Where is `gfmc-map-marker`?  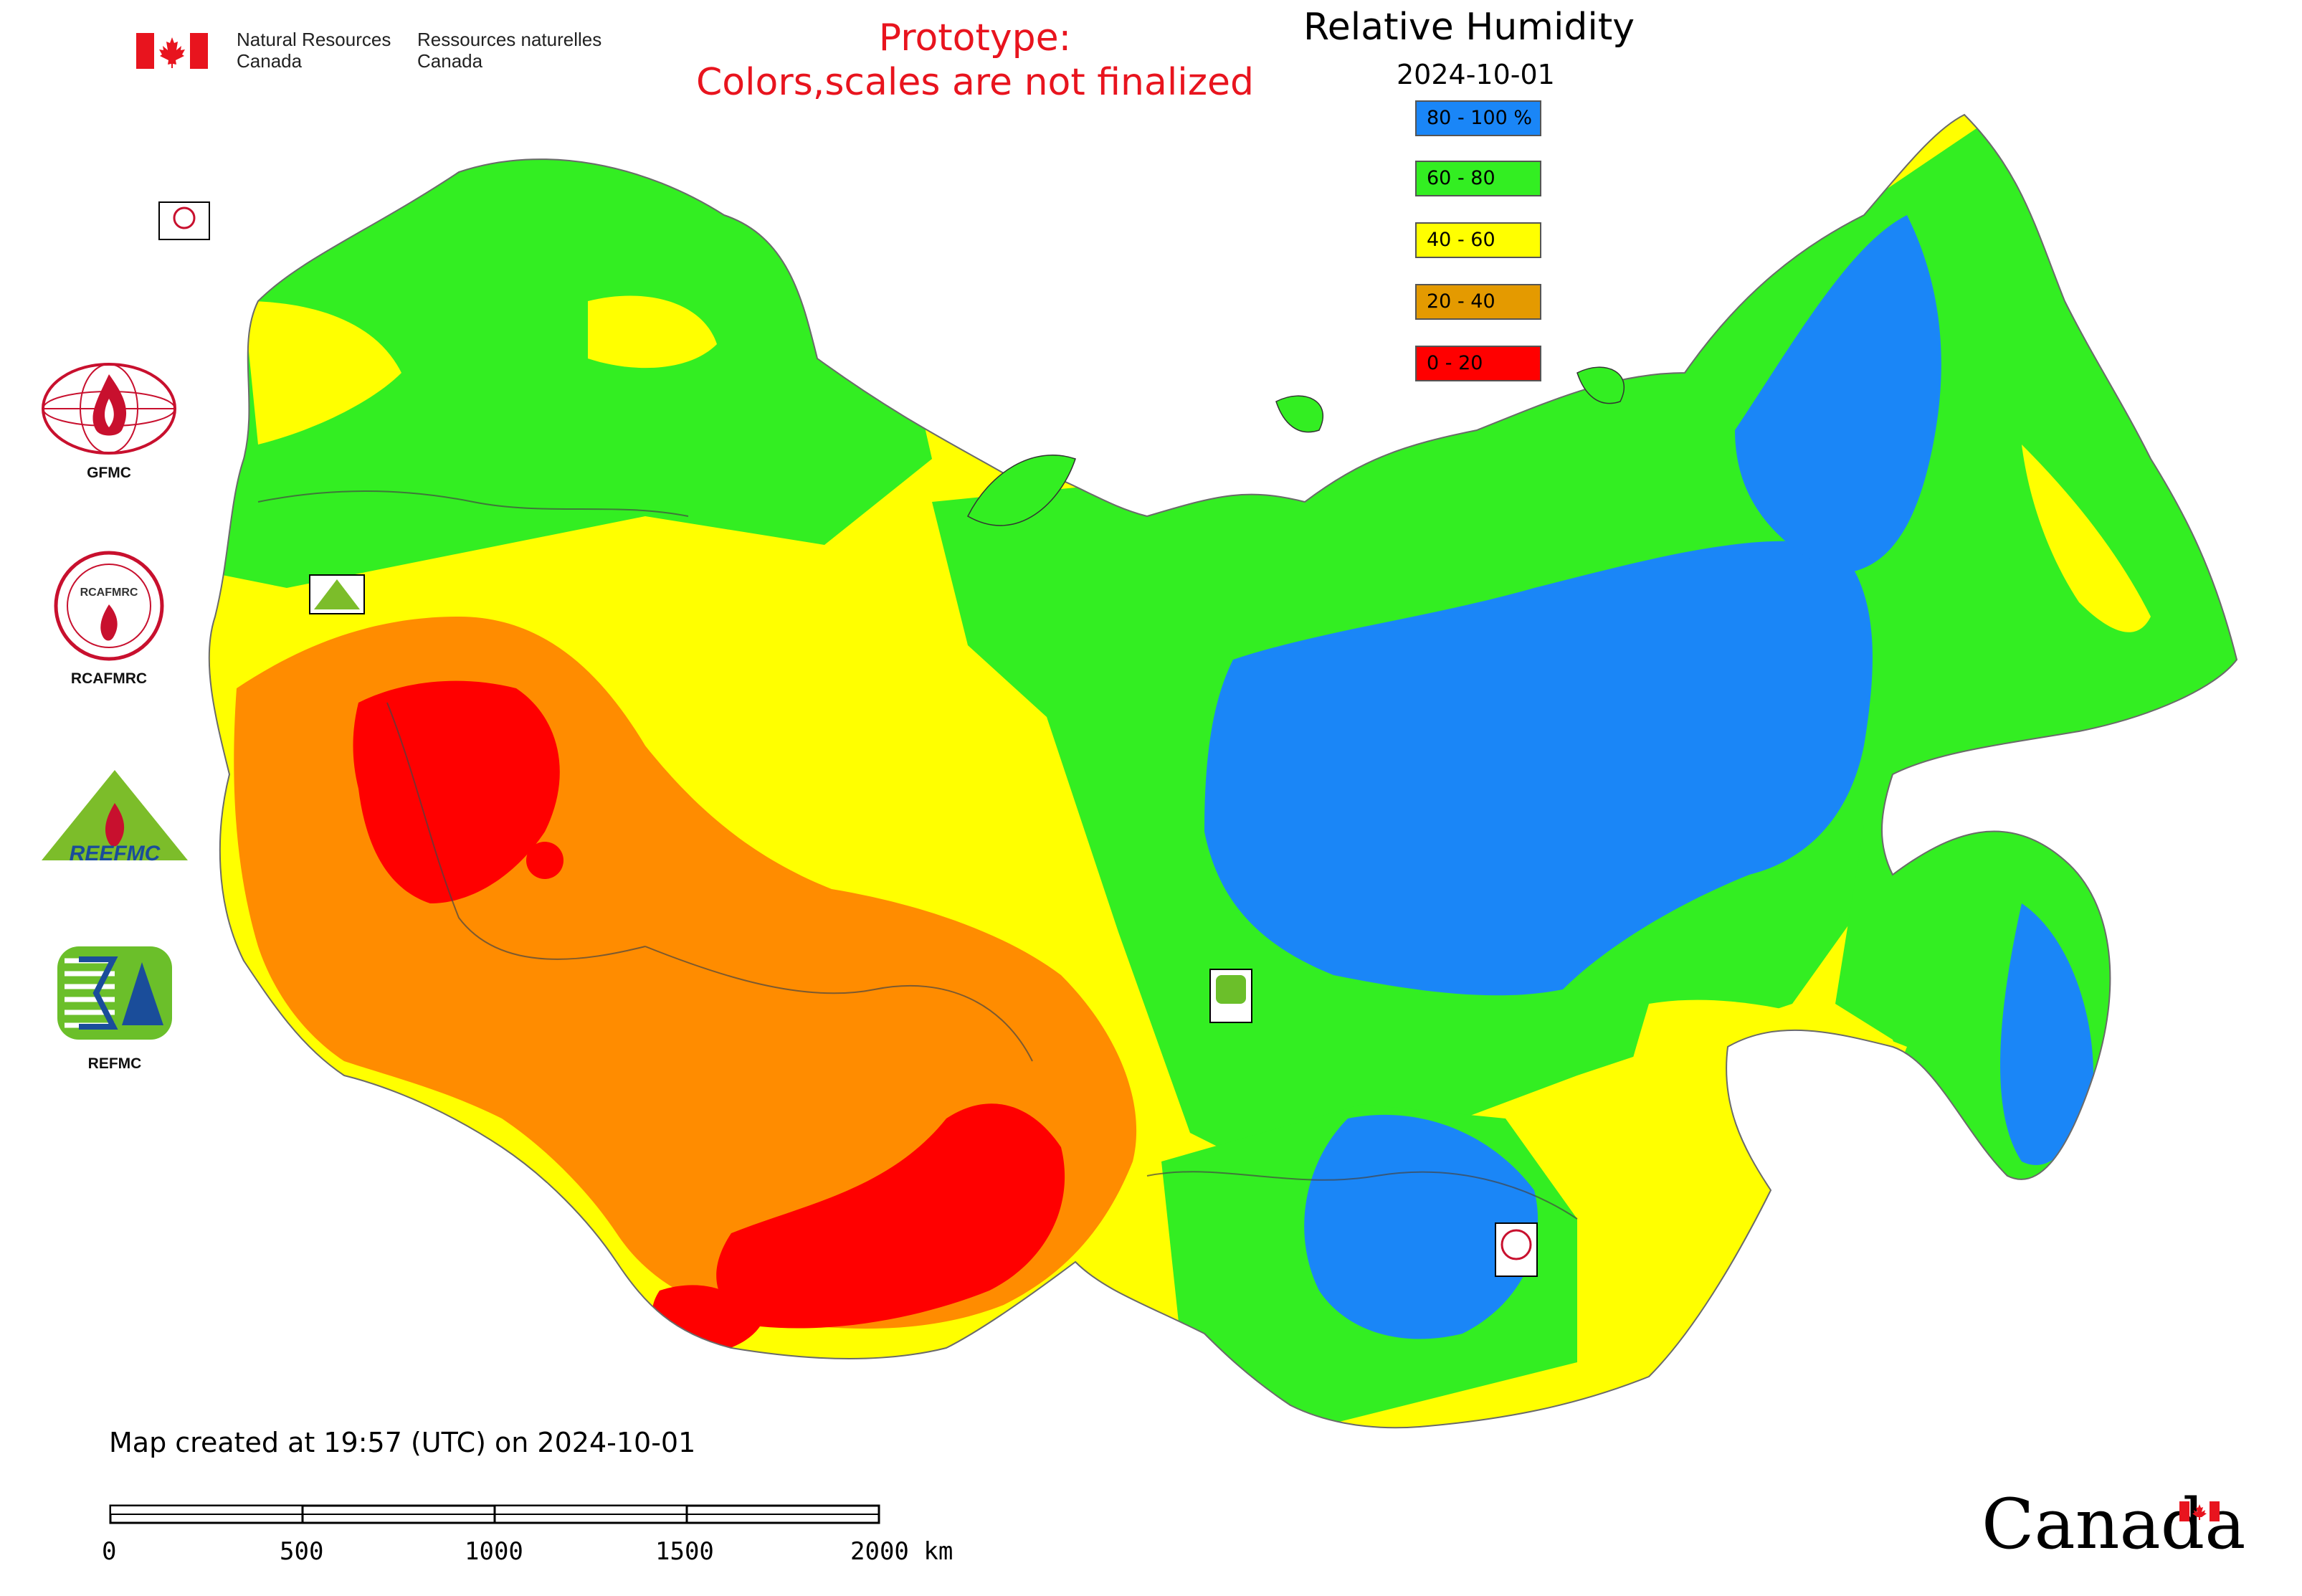 gfmc-map-marker is located at coordinates (184, 220).